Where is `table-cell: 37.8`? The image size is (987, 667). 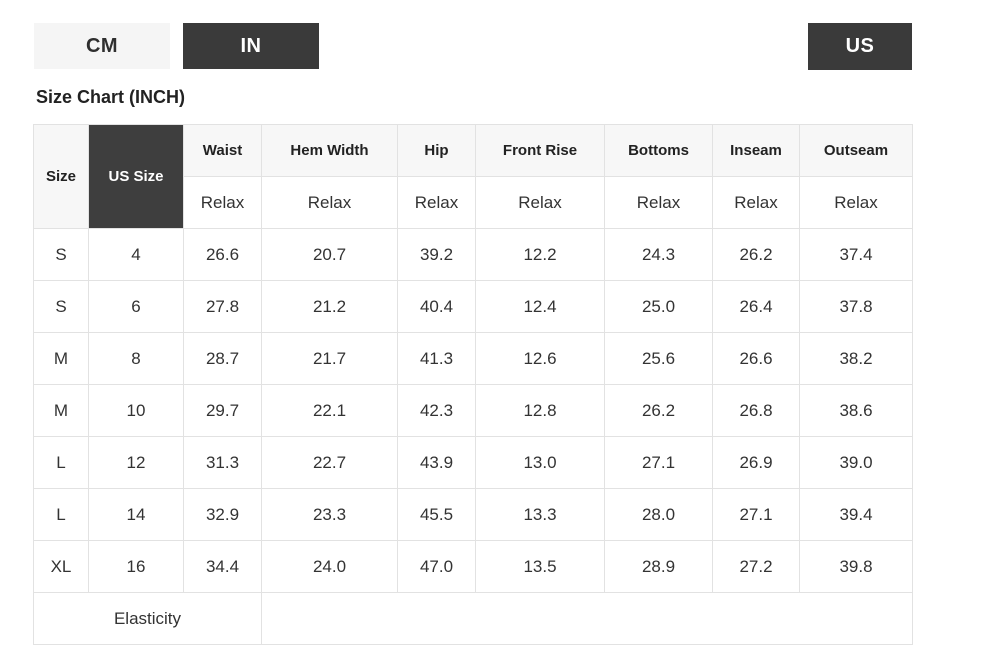 table-cell: 37.8 is located at coordinates (856, 306).